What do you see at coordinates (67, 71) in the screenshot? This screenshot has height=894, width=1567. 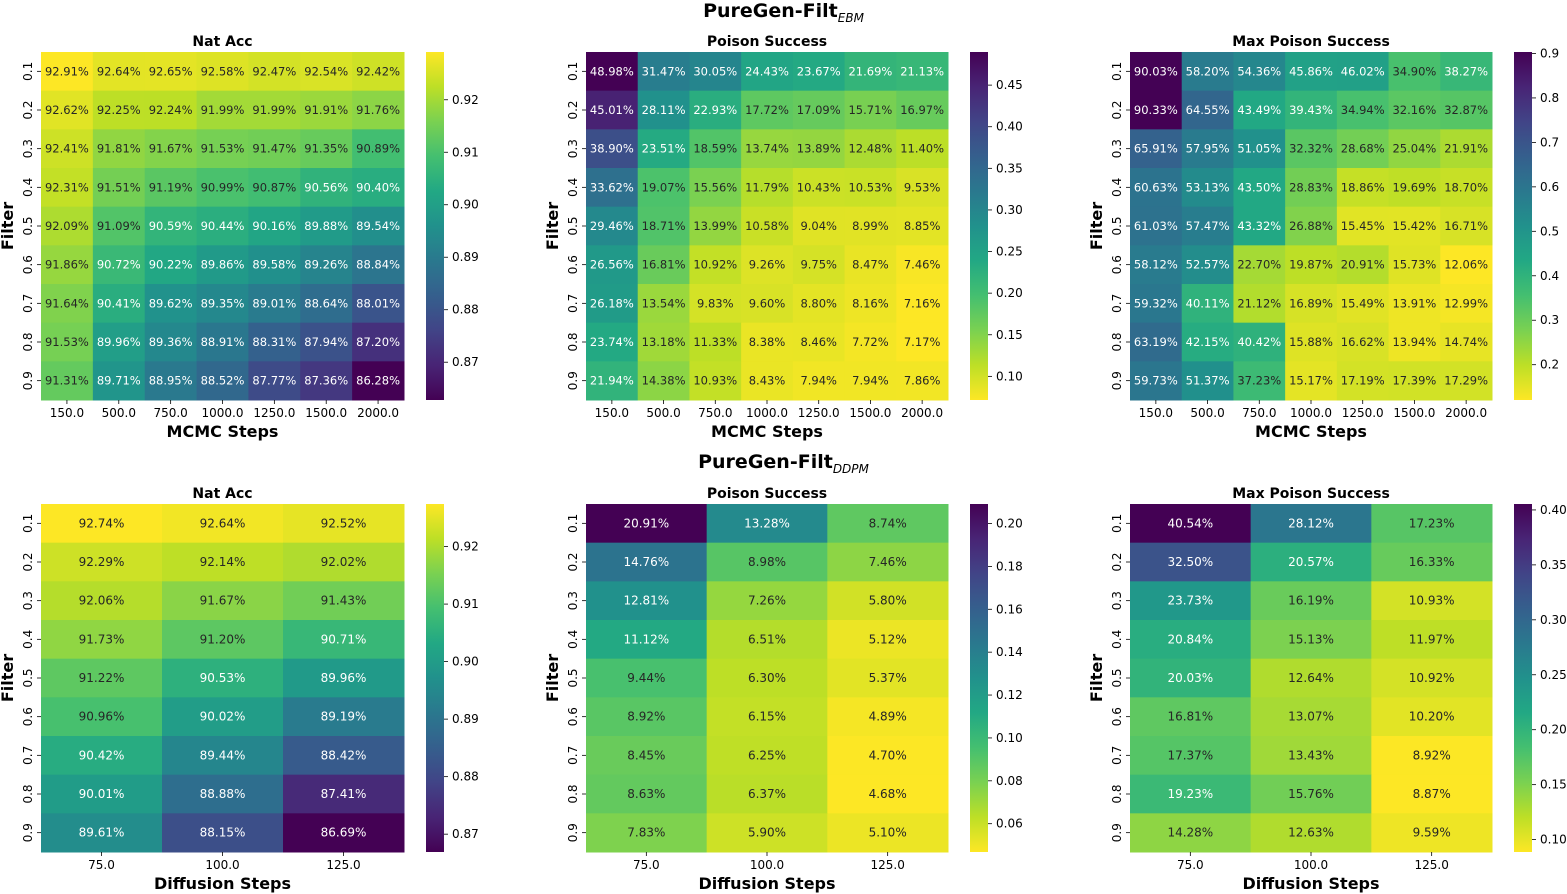 I see `cell-label: 92.91%` at bounding box center [67, 71].